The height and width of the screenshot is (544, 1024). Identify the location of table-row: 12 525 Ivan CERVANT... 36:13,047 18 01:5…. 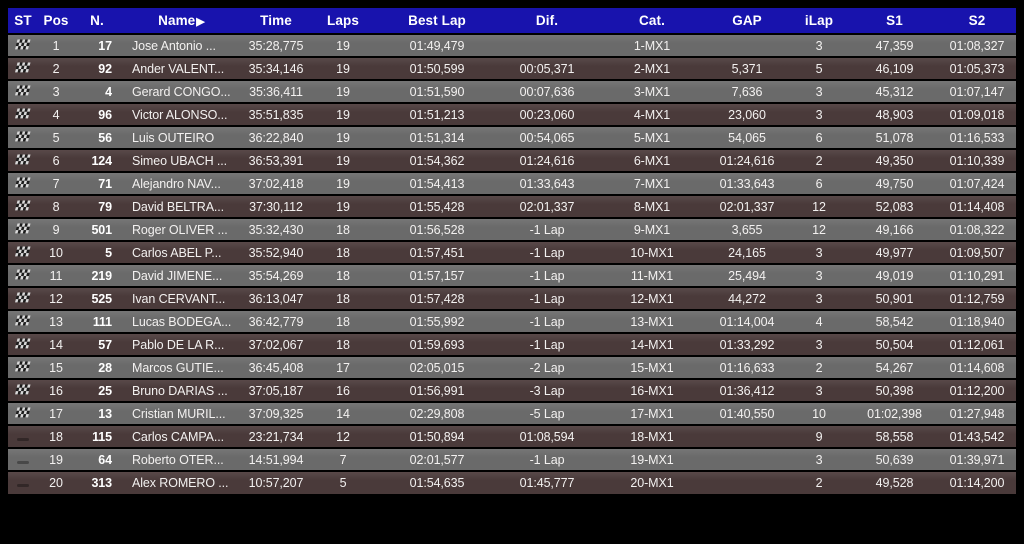
(512, 298).